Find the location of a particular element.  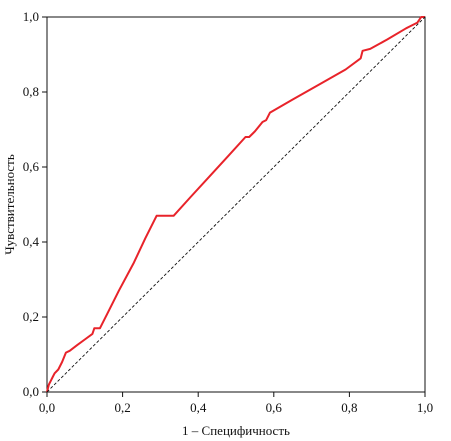

y-tick-label: 1,0 is located at coordinates (31, 16).